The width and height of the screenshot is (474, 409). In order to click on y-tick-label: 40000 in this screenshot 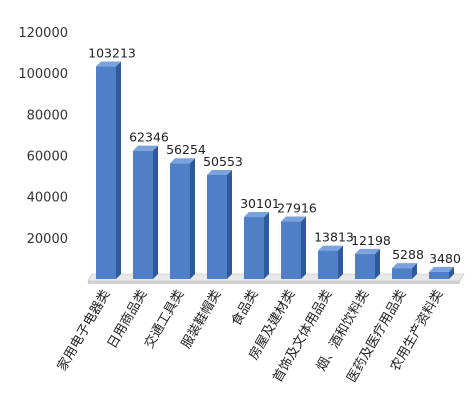, I will do `click(47, 198)`.